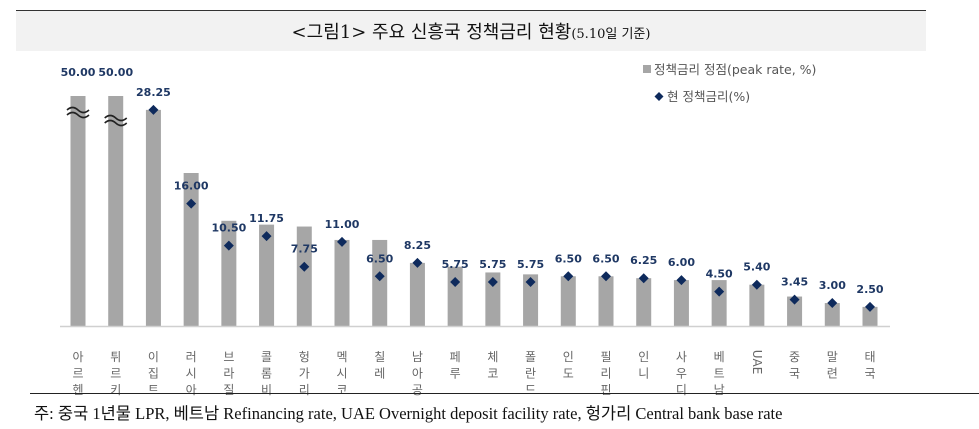  What do you see at coordinates (304, 276) in the screenshot?
I see `bar-헝가리` at bounding box center [304, 276].